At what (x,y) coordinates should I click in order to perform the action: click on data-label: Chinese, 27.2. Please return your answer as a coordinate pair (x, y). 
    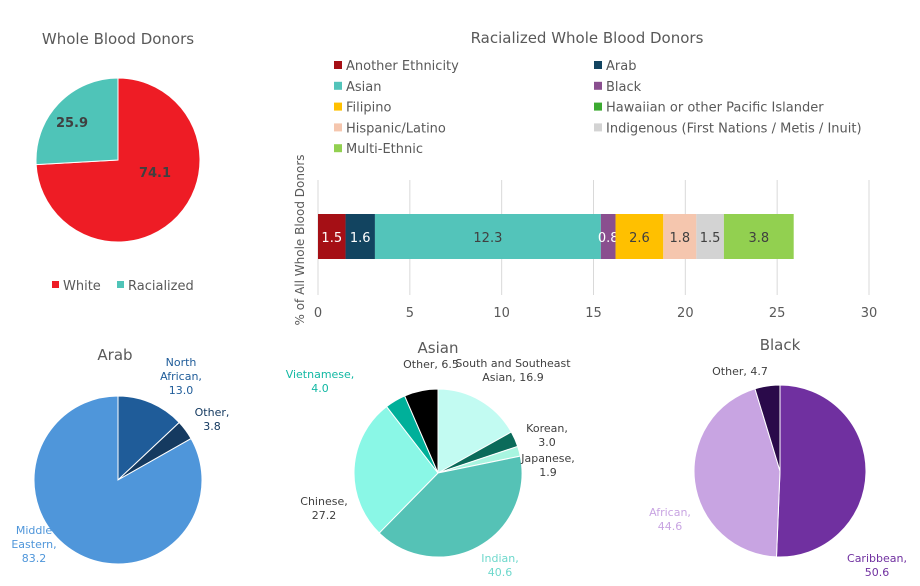
    Looking at the image, I should click on (323, 508).